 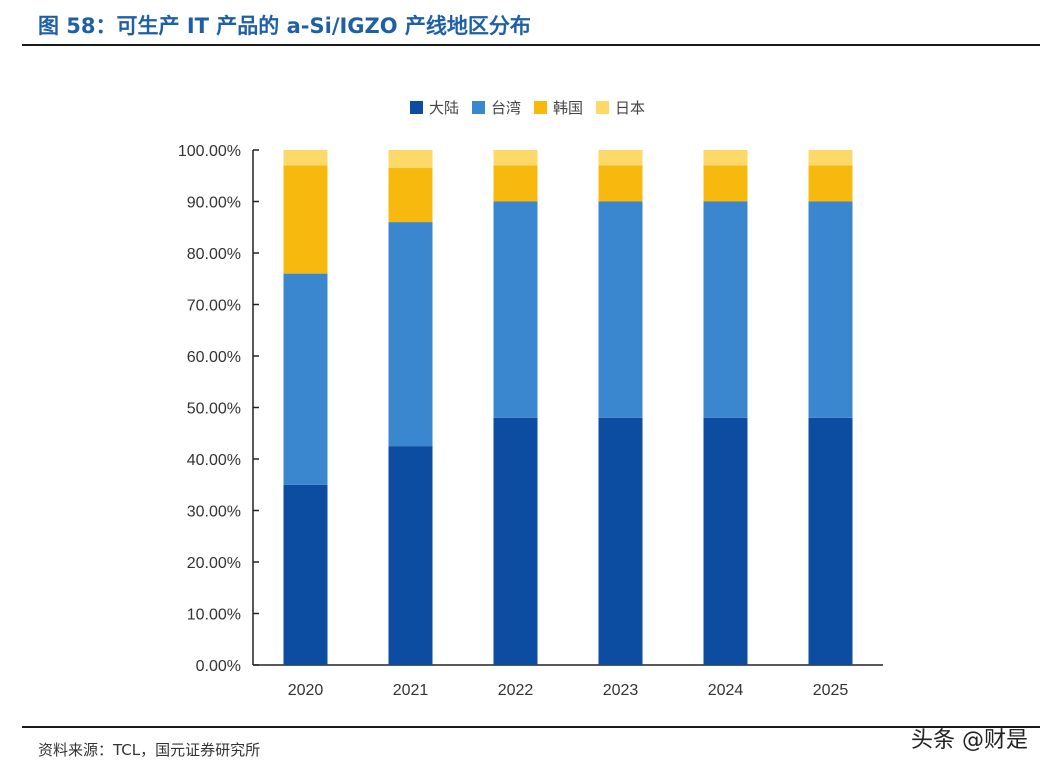 What do you see at coordinates (284, 26) in the screenshot?
I see `figure-title: 图 58：可生产 IT 产品的 a-Si/IGZO 产线地区分布` at bounding box center [284, 26].